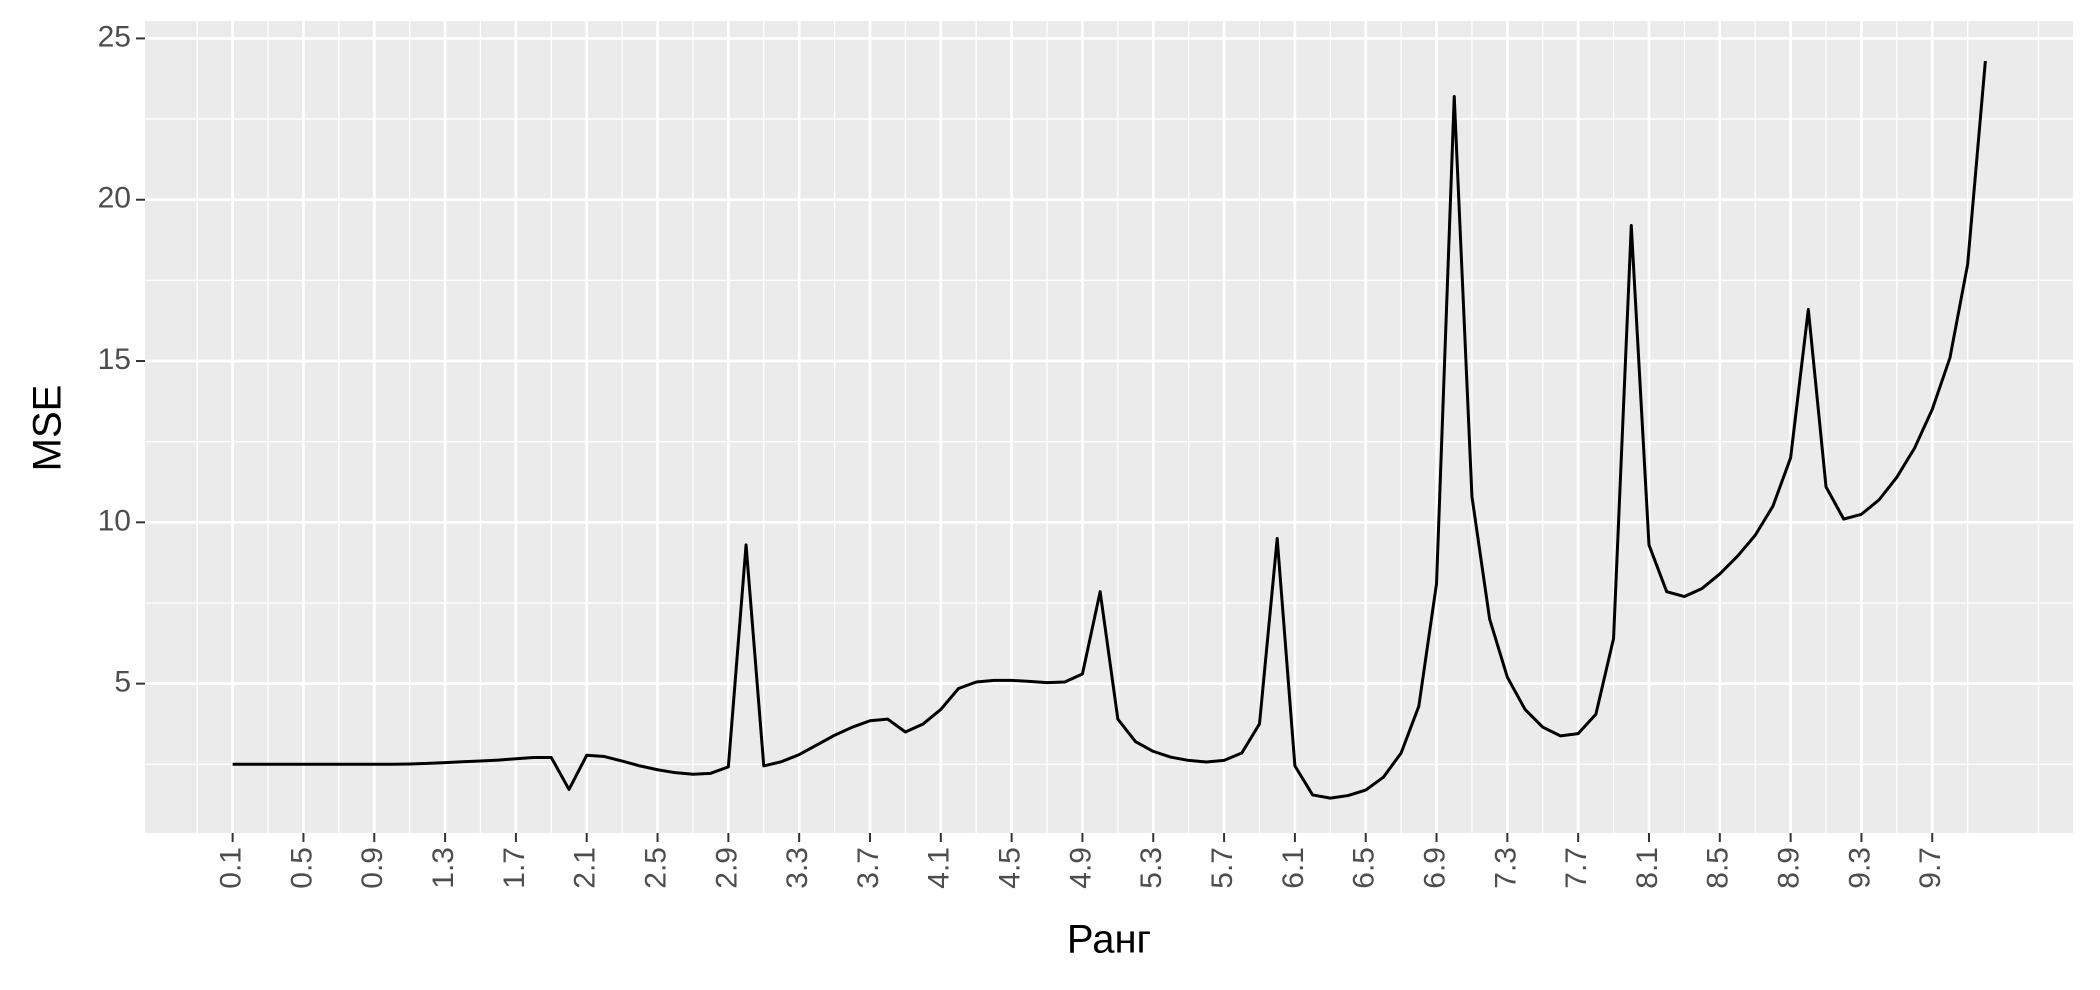 The width and height of the screenshot is (2100, 990). Describe the element at coordinates (1222, 868) in the screenshot. I see `x-tick-label: 5.7` at that location.